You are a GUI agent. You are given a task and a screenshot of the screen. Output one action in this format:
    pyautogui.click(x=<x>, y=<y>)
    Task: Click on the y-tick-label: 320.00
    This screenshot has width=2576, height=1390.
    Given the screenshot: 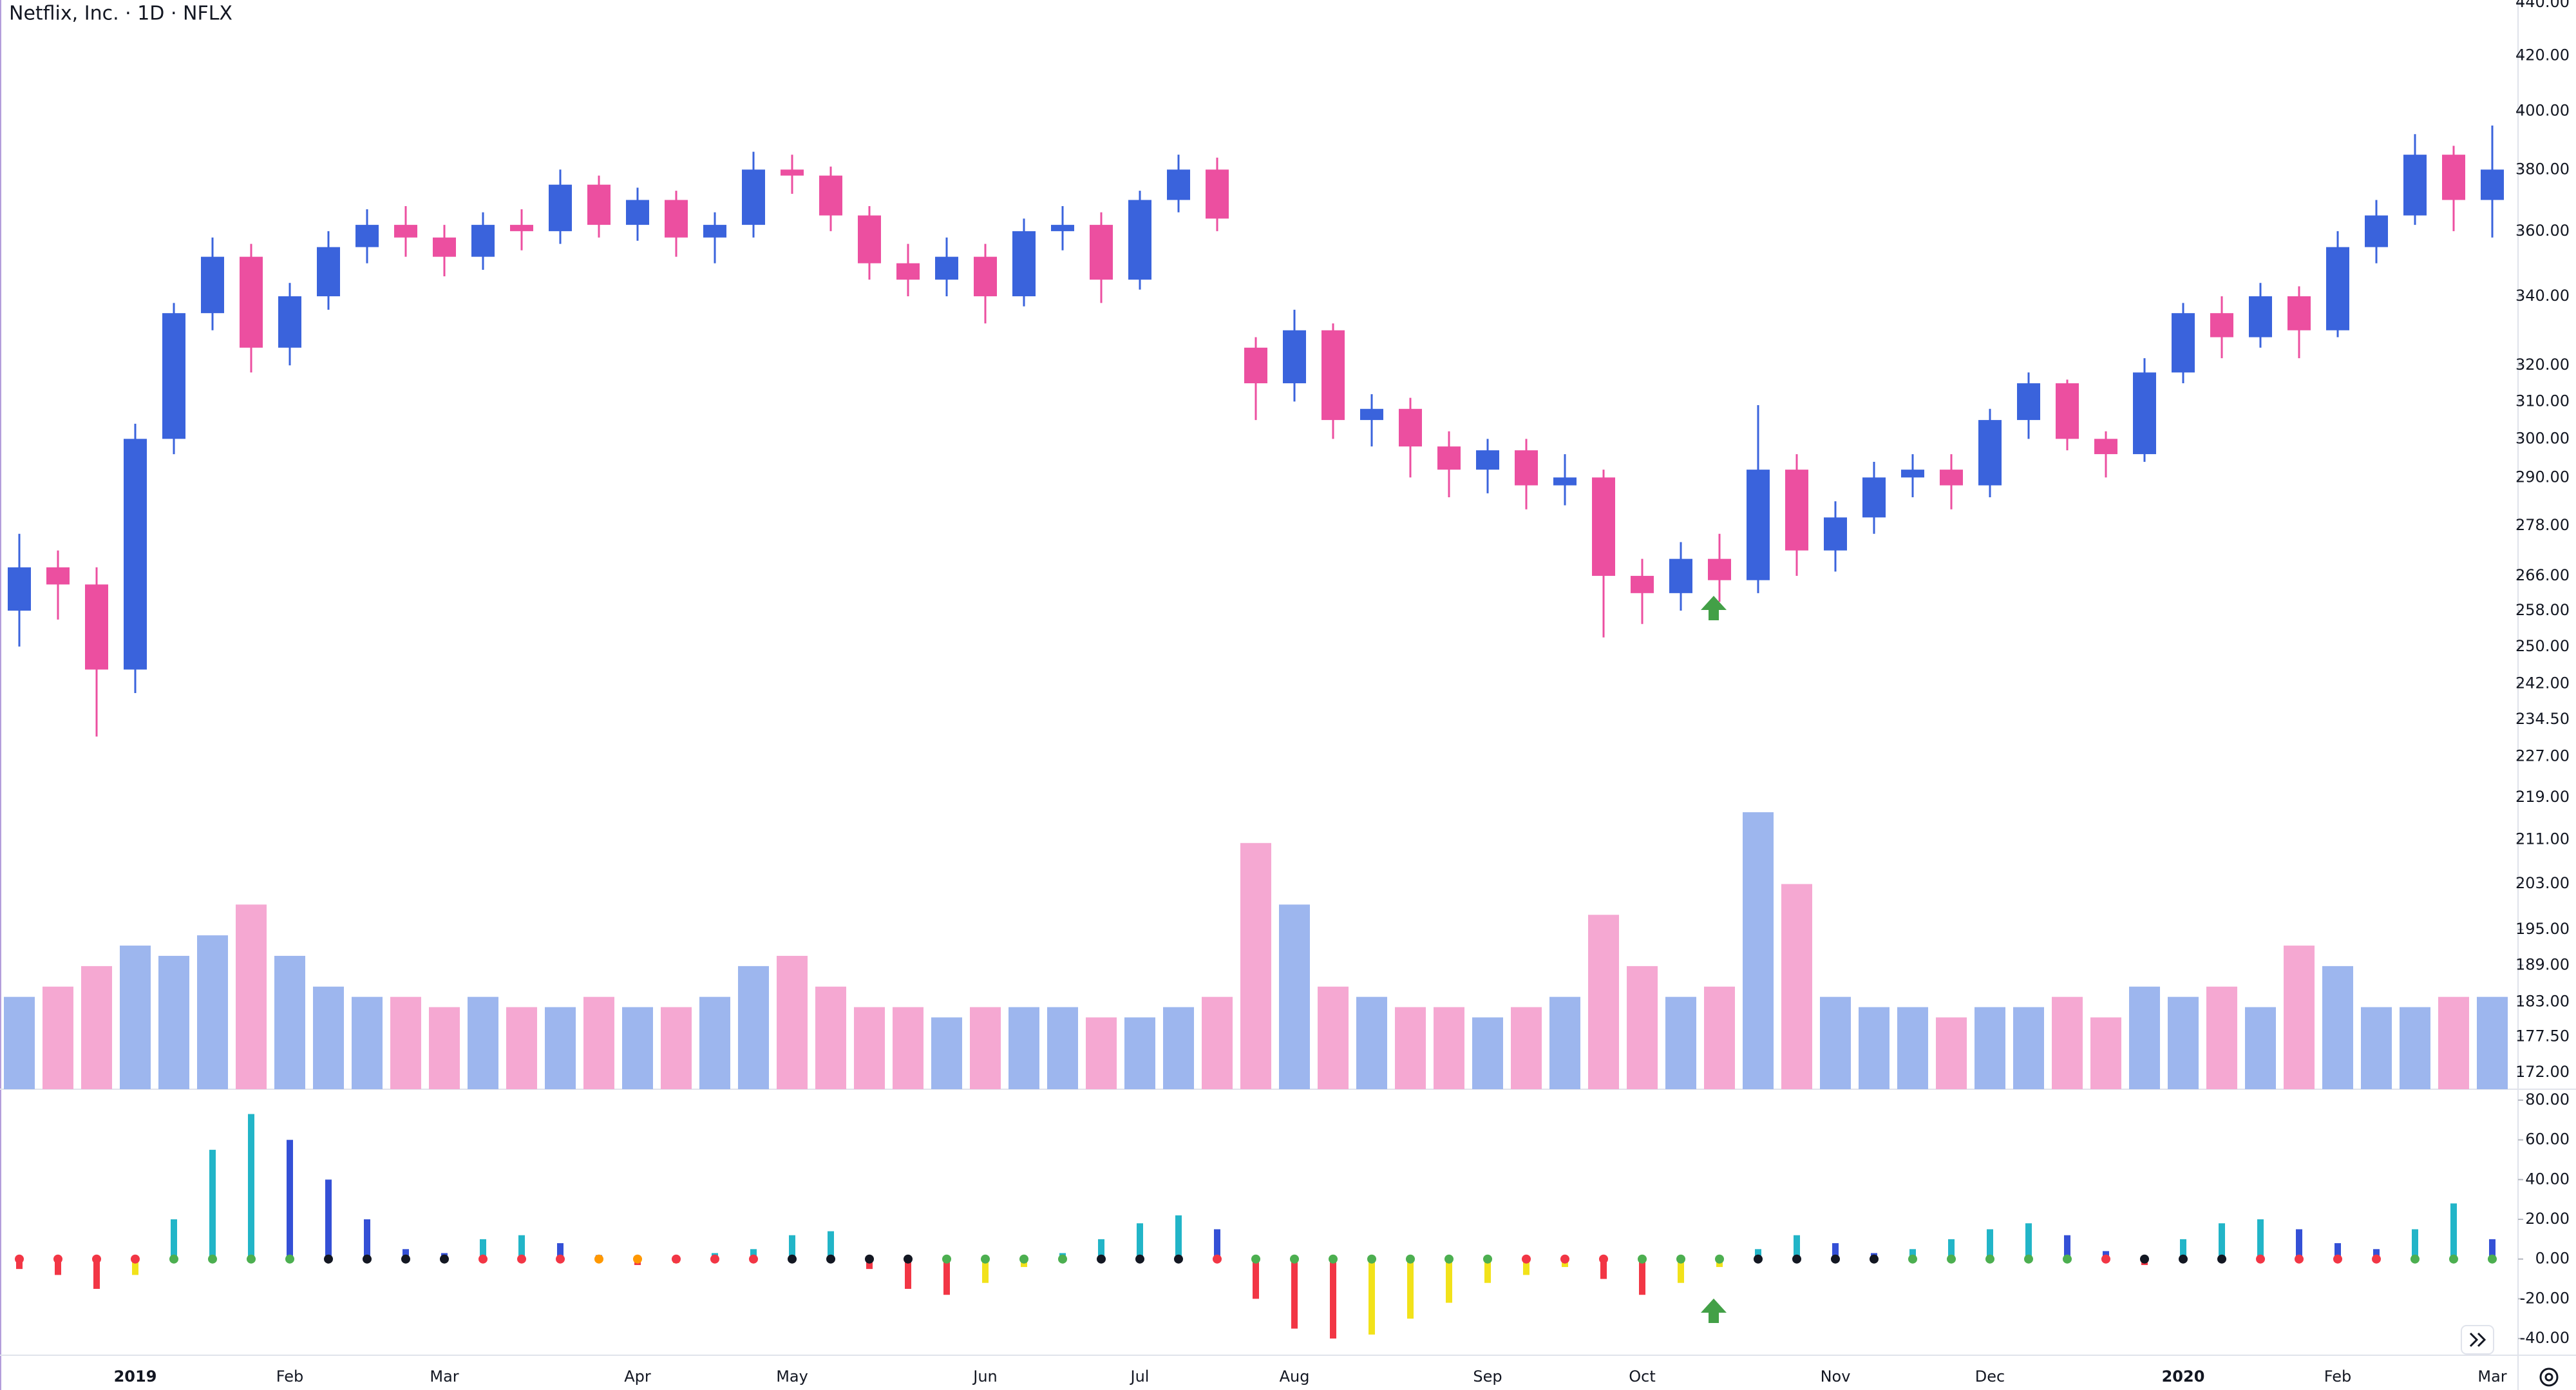 What is the action you would take?
    pyautogui.click(x=2542, y=365)
    